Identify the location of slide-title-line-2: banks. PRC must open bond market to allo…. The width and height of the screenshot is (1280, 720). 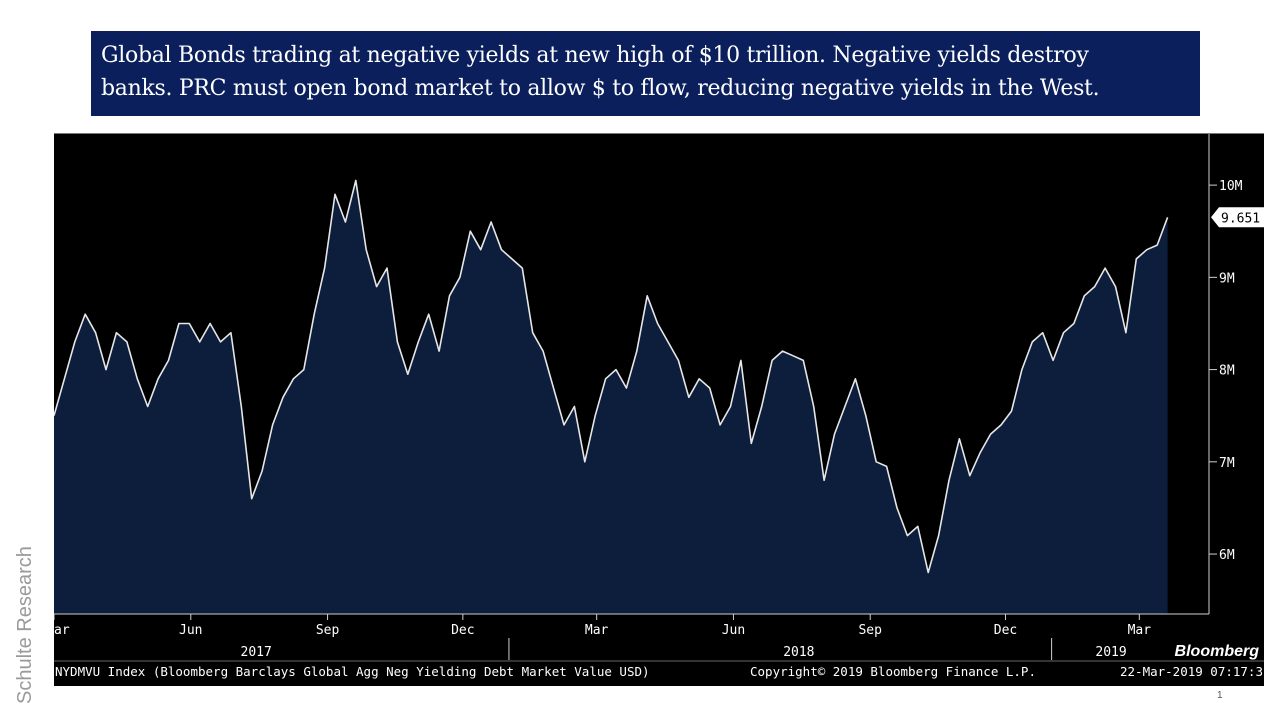
(600, 88).